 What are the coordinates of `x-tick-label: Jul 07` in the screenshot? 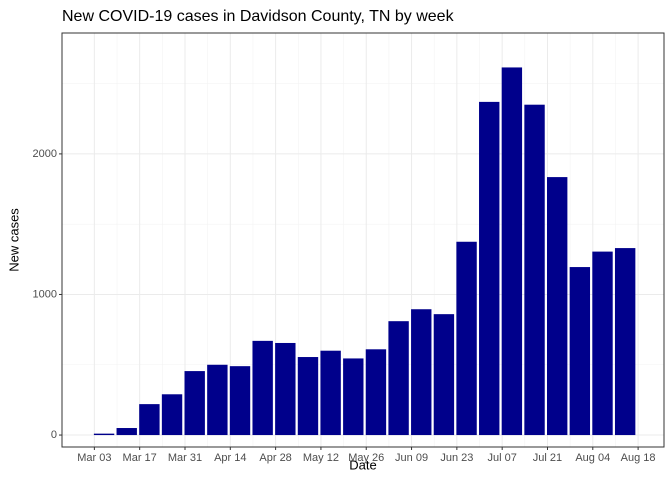 It's located at (501, 458).